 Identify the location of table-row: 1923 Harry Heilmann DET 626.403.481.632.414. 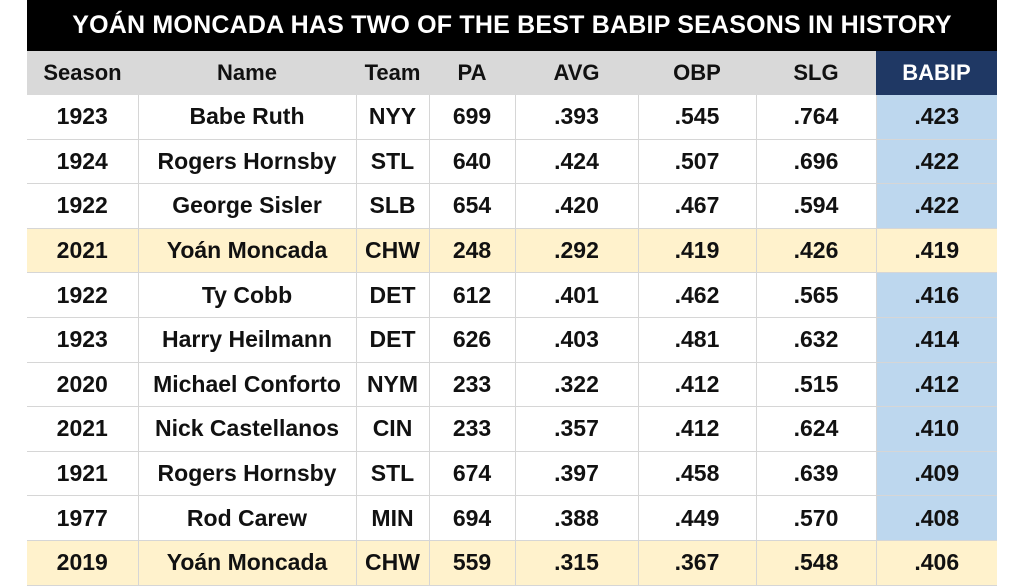
(512, 340).